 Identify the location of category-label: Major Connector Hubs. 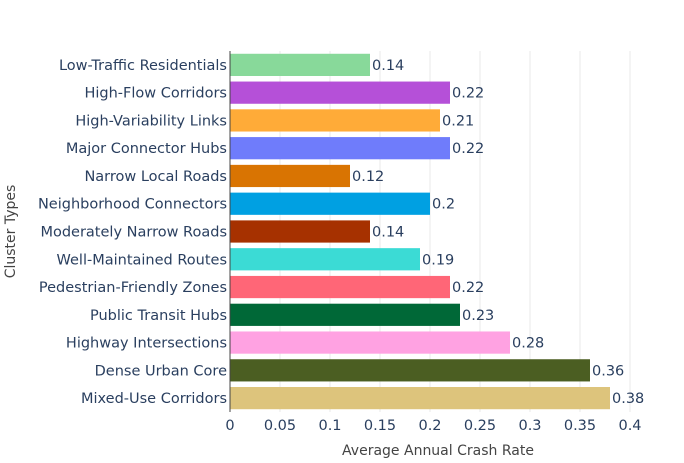
(146, 149).